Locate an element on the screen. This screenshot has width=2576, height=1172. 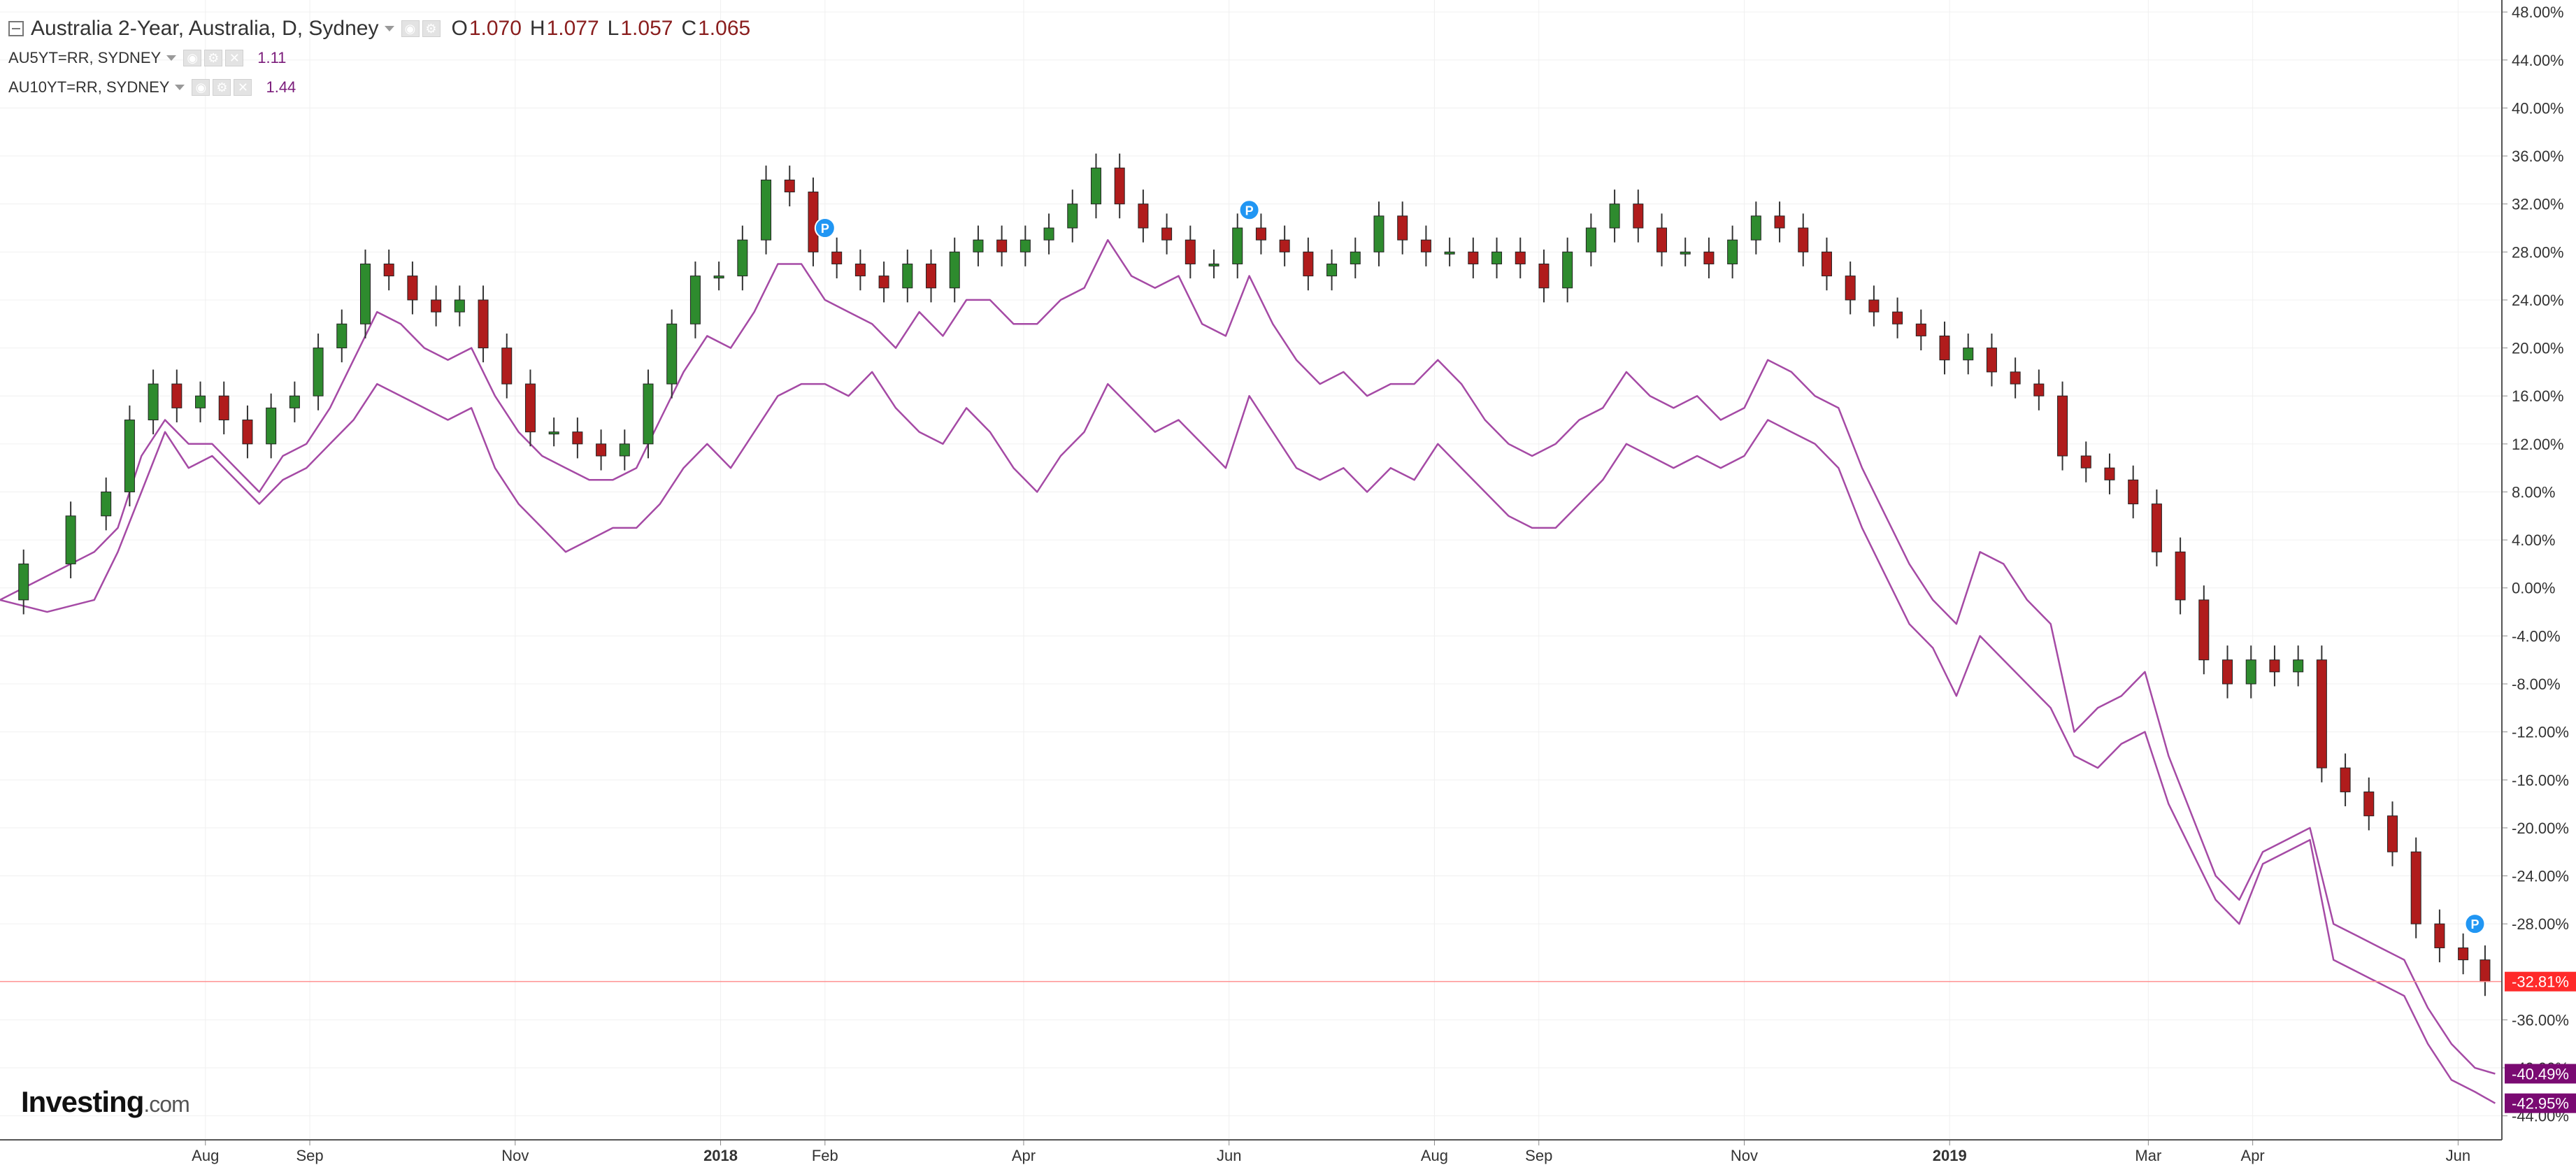
ohlc-high-label: H is located at coordinates (537, 28).